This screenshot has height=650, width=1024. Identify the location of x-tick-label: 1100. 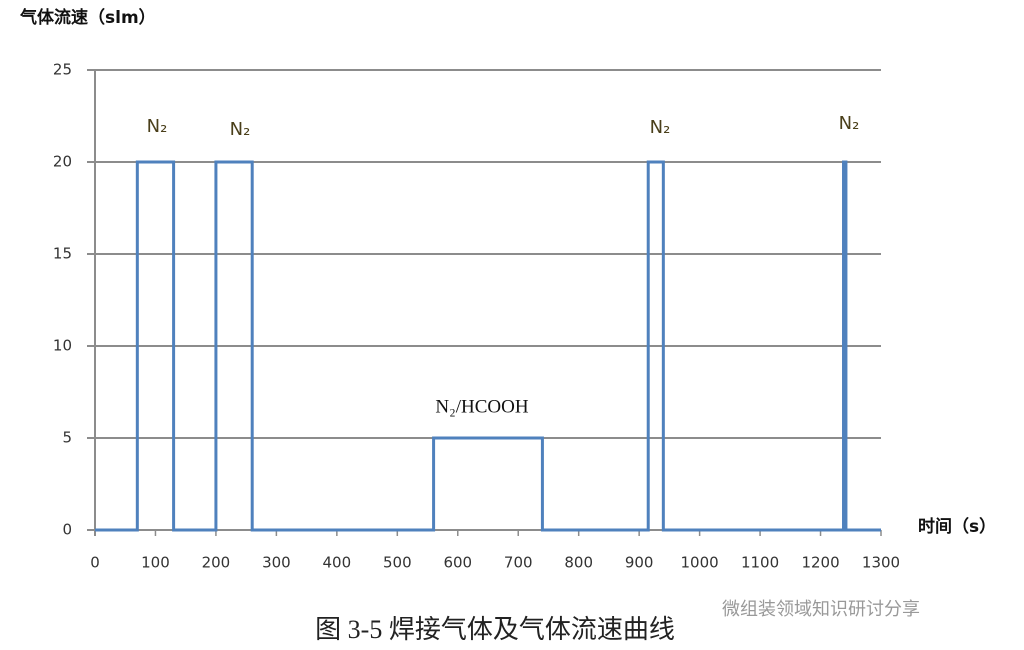
(760, 563).